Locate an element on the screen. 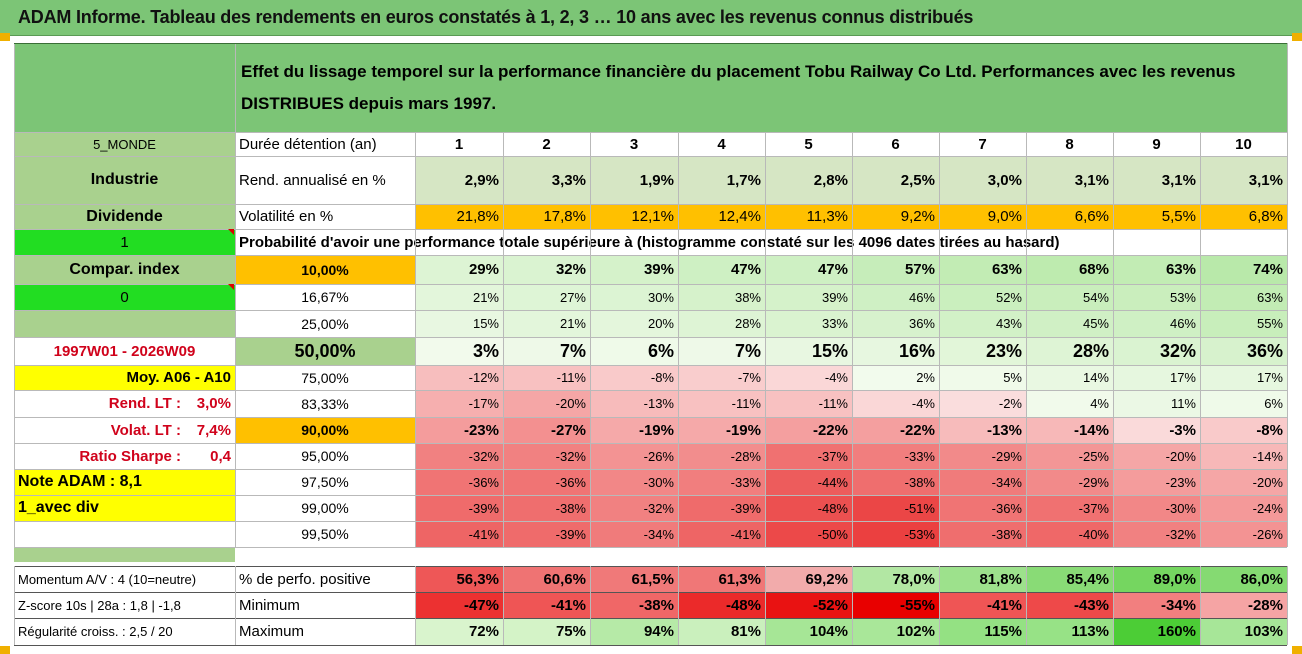 This screenshot has height=654, width=1302. prob-value: 57% is located at coordinates (895, 269).